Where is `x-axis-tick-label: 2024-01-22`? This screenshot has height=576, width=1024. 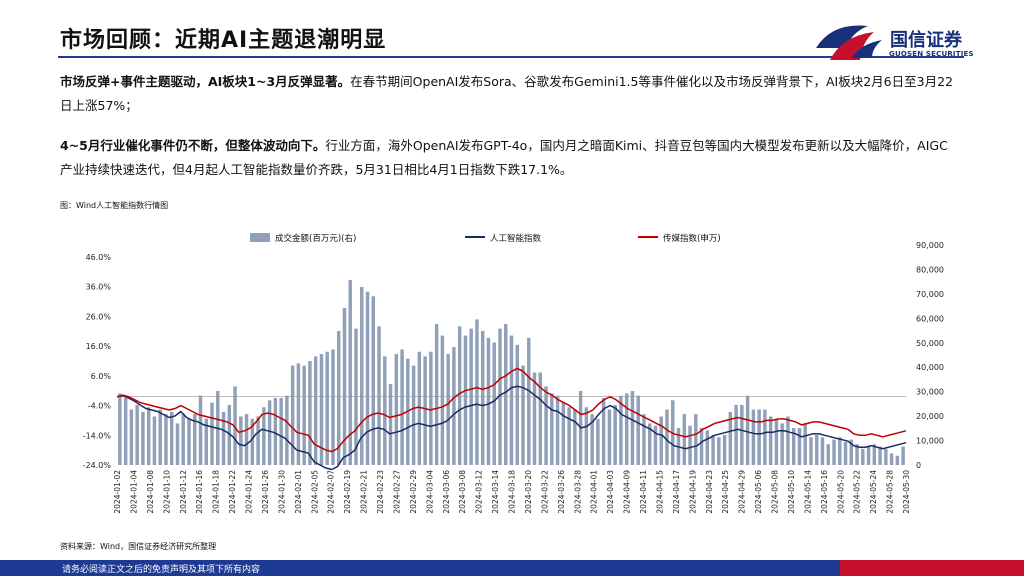 x-axis-tick-label: 2024-01-22 is located at coordinates (232, 492).